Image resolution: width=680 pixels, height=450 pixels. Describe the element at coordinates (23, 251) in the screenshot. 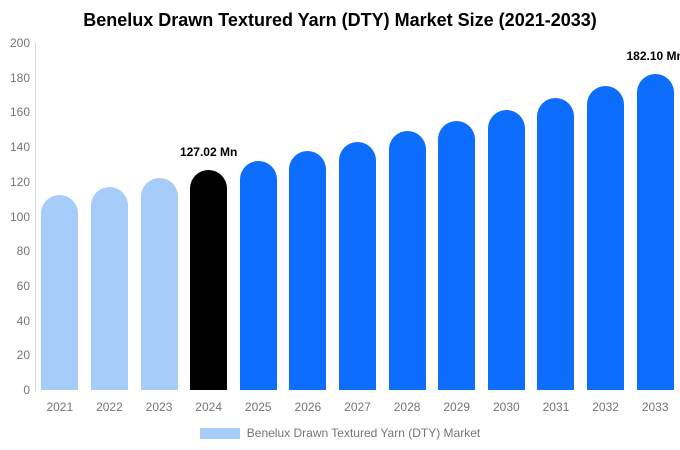

I see `y-tick-label-80: 80` at that location.